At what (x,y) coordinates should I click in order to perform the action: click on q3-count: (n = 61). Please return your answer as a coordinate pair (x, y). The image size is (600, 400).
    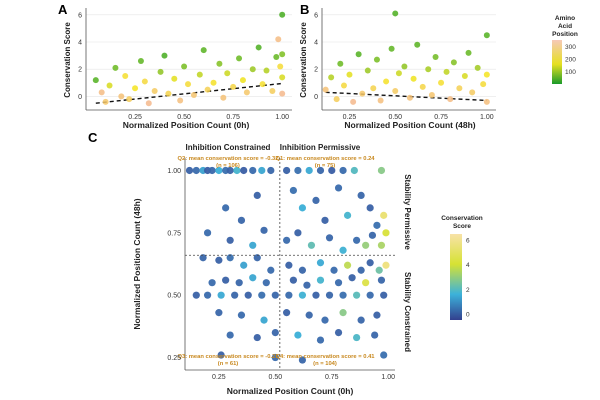
    Looking at the image, I should click on (228, 364).